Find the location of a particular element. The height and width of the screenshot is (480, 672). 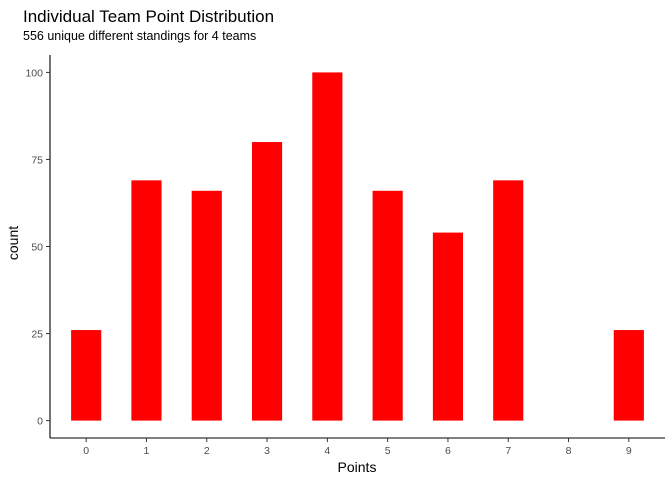

y-tick-label: 25 is located at coordinates (37, 335).